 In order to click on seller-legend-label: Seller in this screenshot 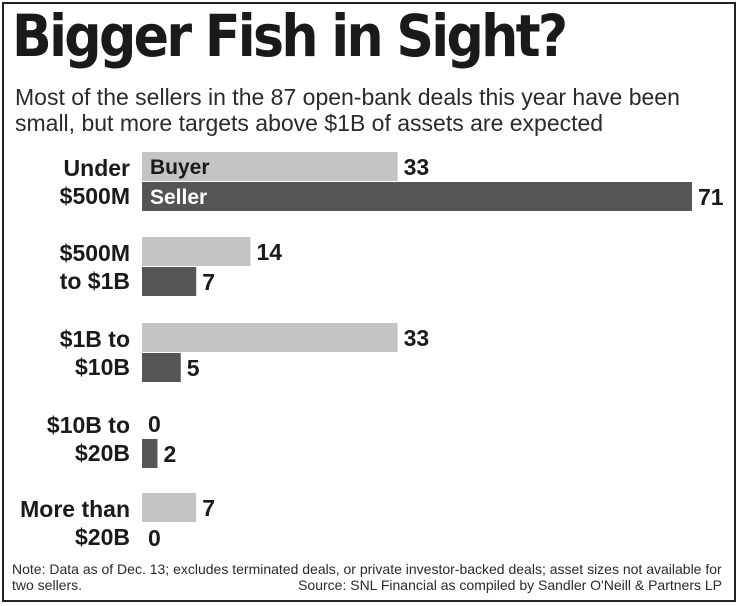, I will do `click(178, 197)`.